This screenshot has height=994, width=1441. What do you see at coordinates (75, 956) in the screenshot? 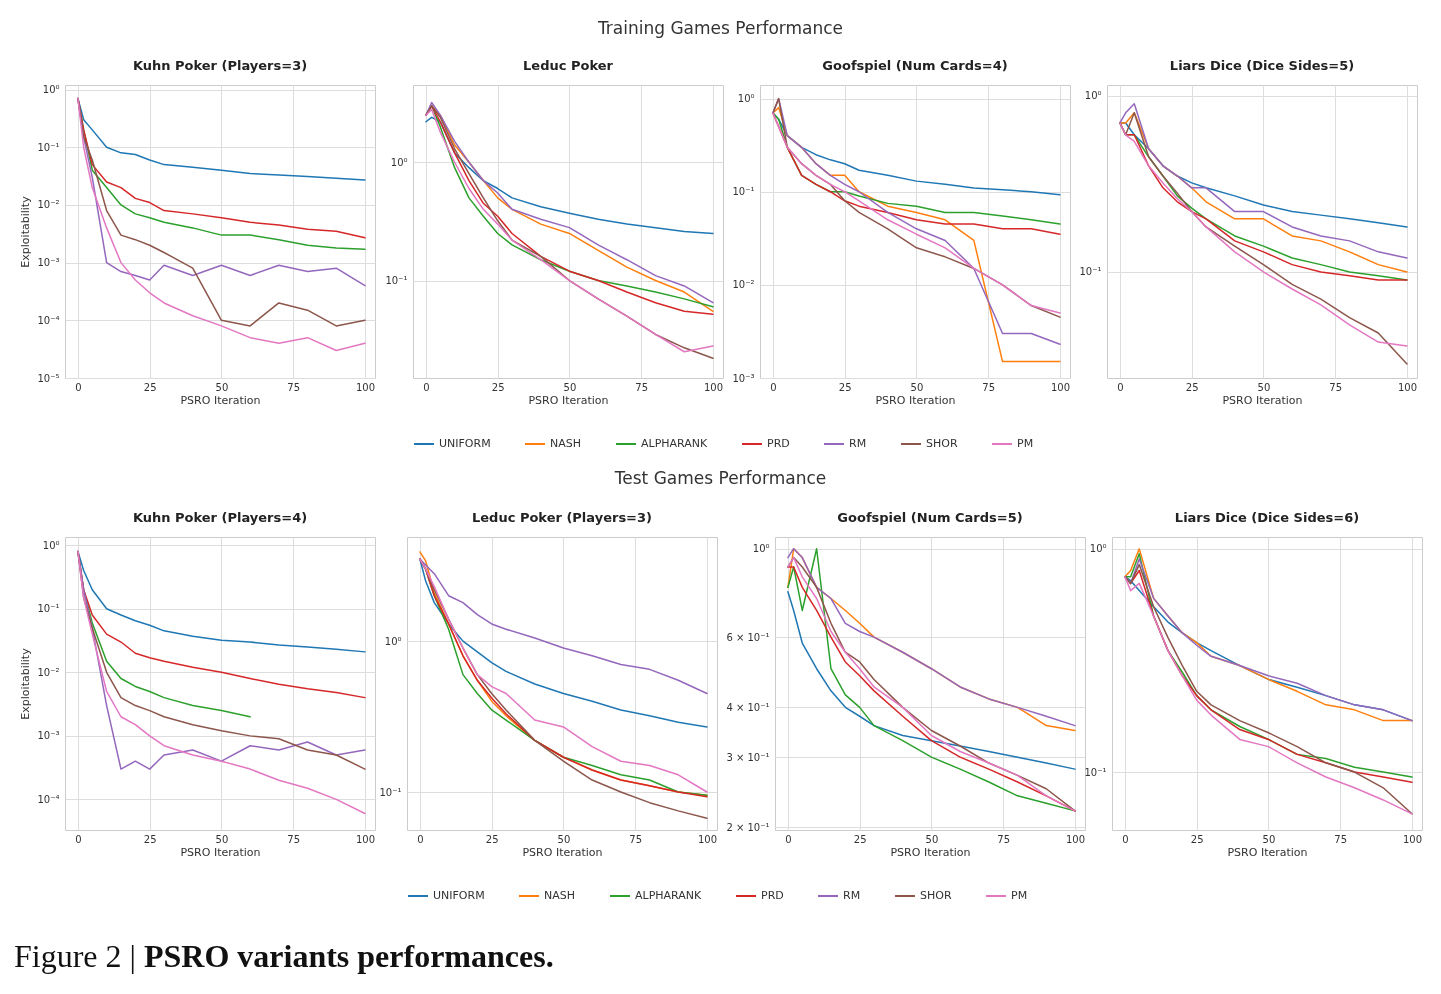
I see `caption: Figure 2 |` at bounding box center [75, 956].